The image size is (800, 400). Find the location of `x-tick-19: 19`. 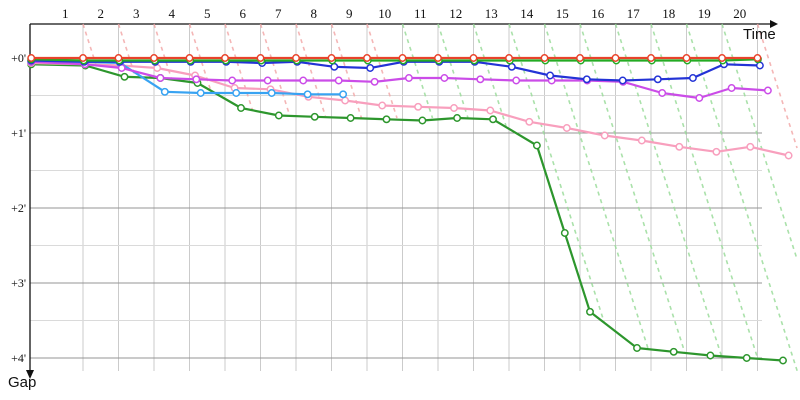

x-tick-19: 19 is located at coordinates (704, 13).